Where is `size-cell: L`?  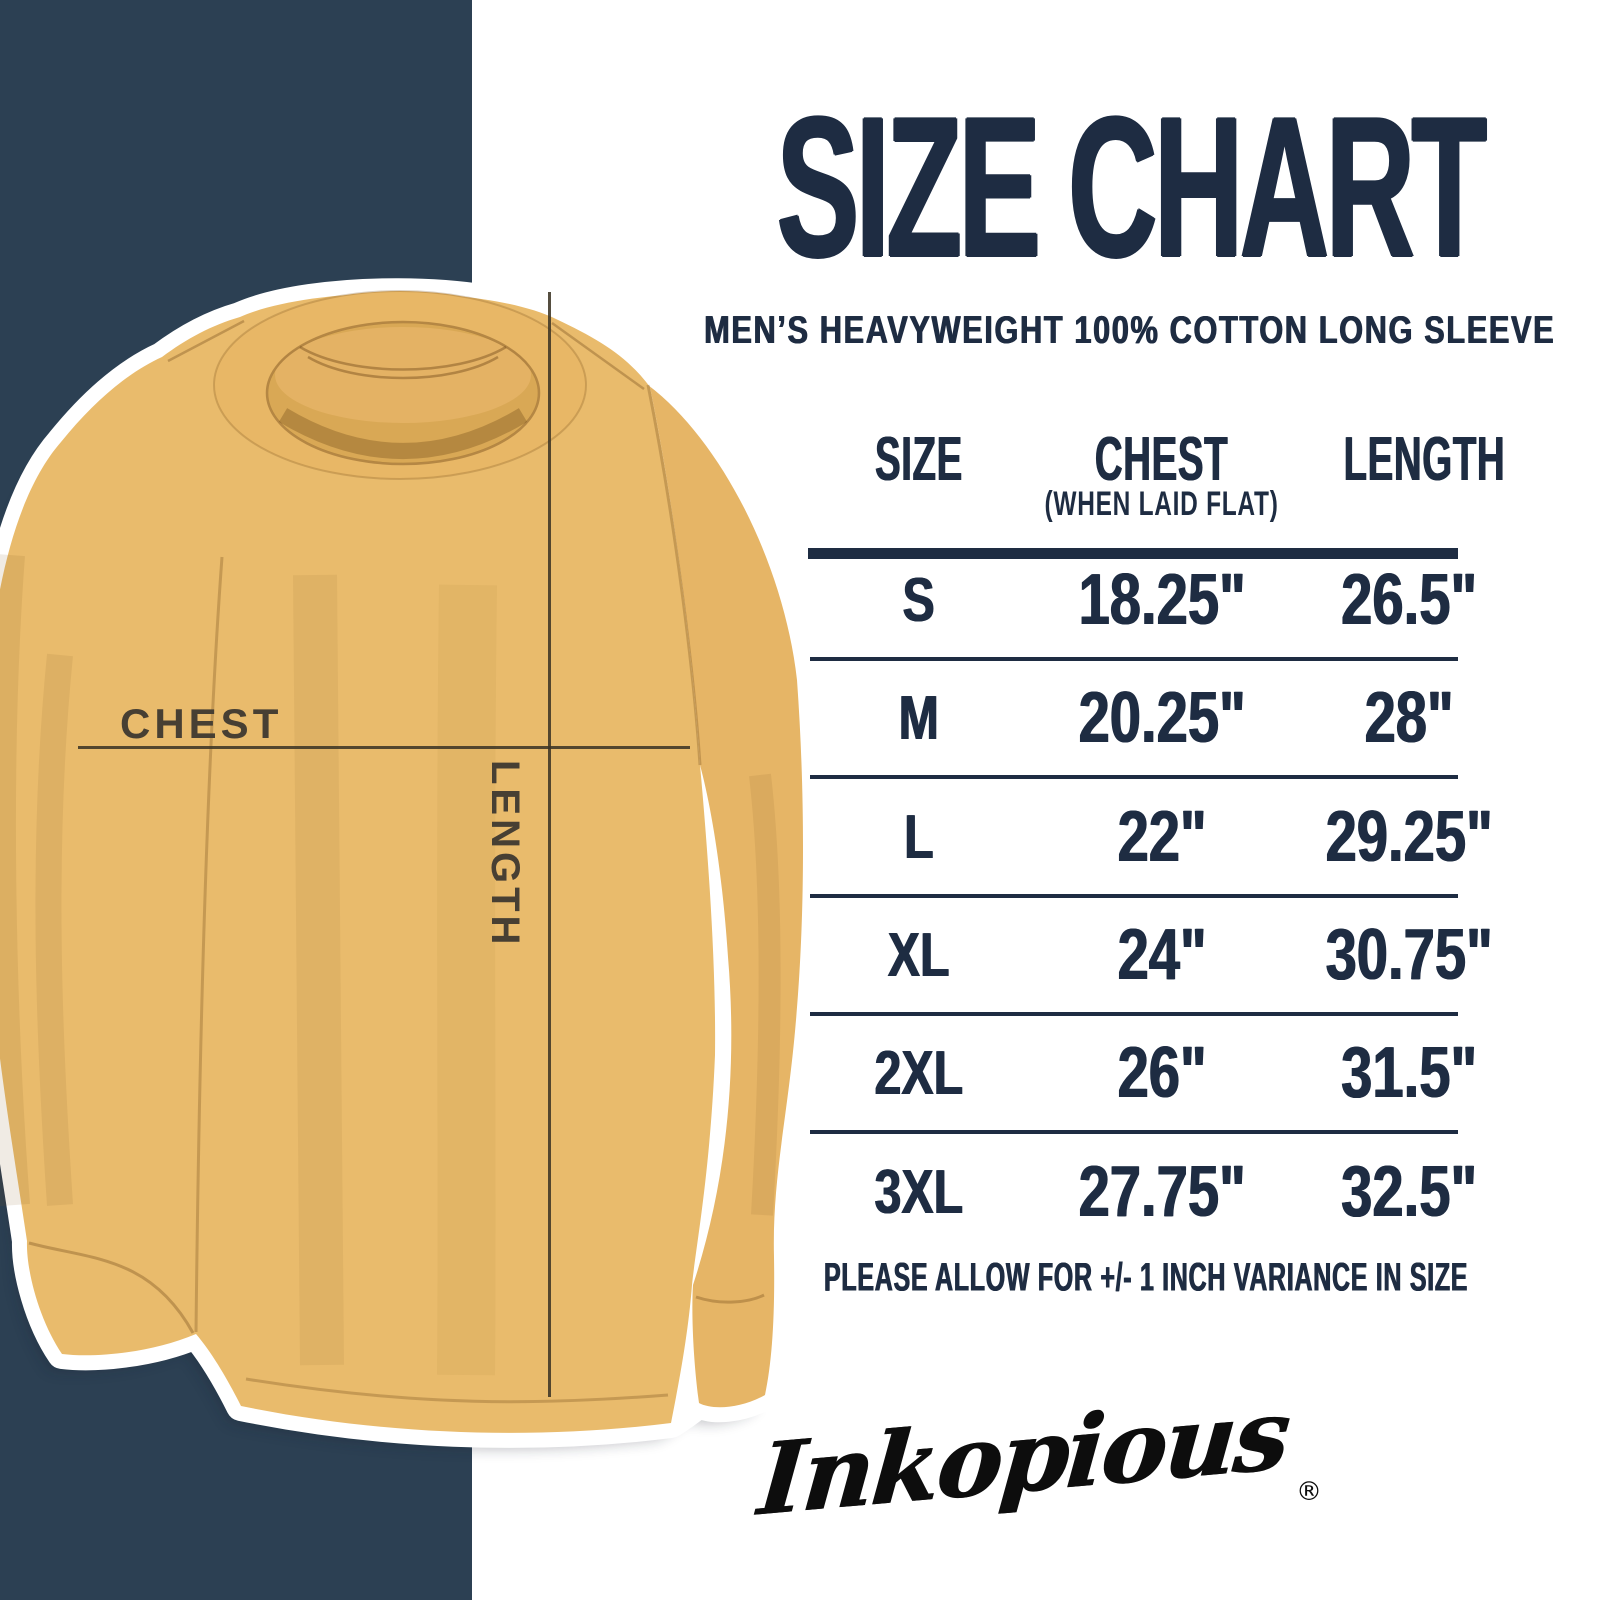 size-cell: L is located at coordinates (919, 837).